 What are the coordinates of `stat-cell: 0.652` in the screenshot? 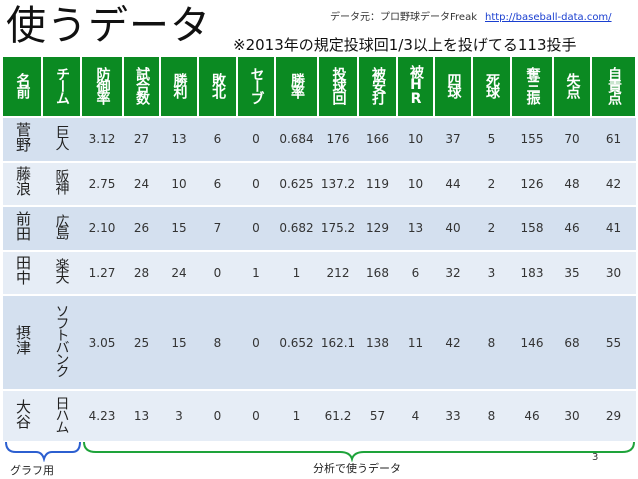 It's located at (296, 343).